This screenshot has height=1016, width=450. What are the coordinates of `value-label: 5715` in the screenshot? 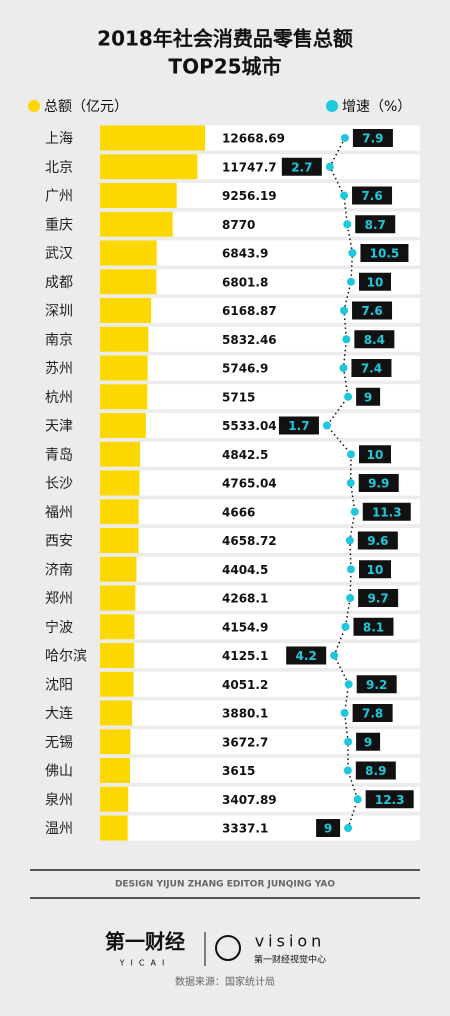 It's located at (238, 397).